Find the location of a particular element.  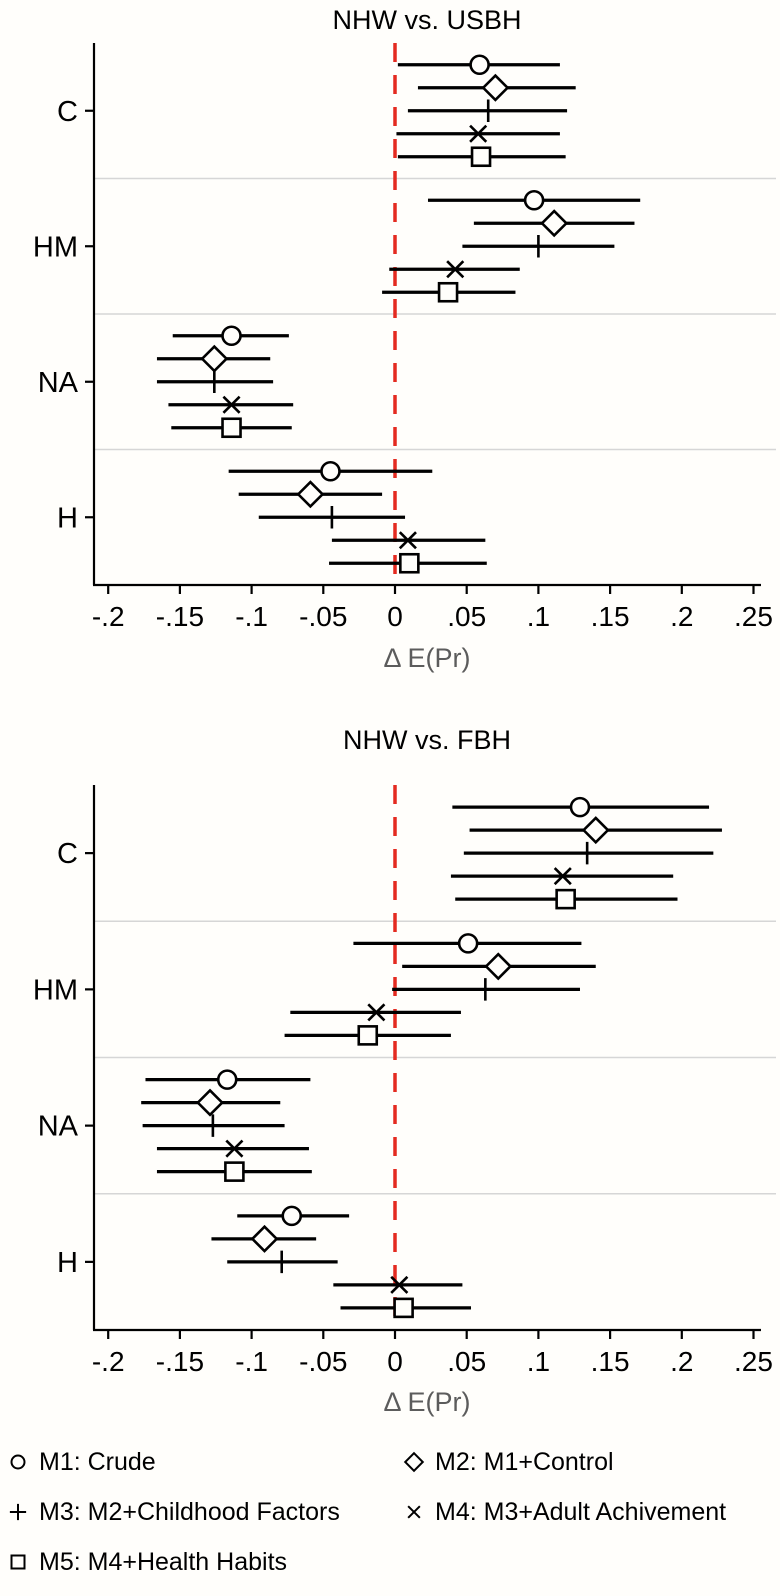

panel1-xaxis-label: Δ E(Pr) is located at coordinates (427, 658).